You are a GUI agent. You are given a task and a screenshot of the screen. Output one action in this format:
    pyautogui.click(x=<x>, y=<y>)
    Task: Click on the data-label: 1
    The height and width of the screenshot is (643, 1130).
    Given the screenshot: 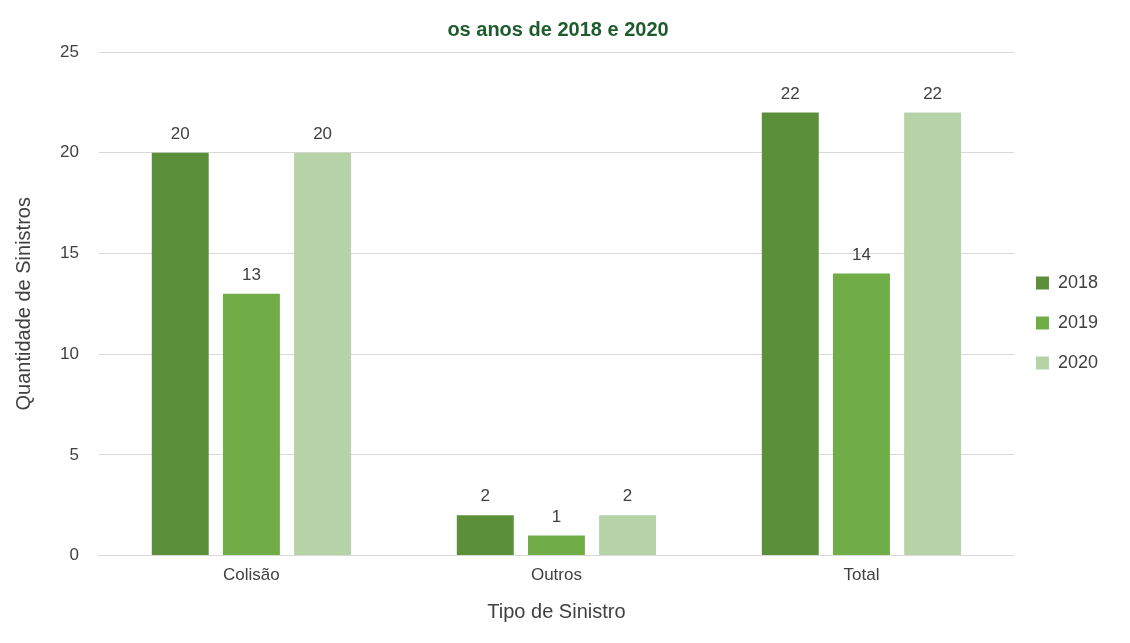 What is the action you would take?
    pyautogui.click(x=556, y=516)
    